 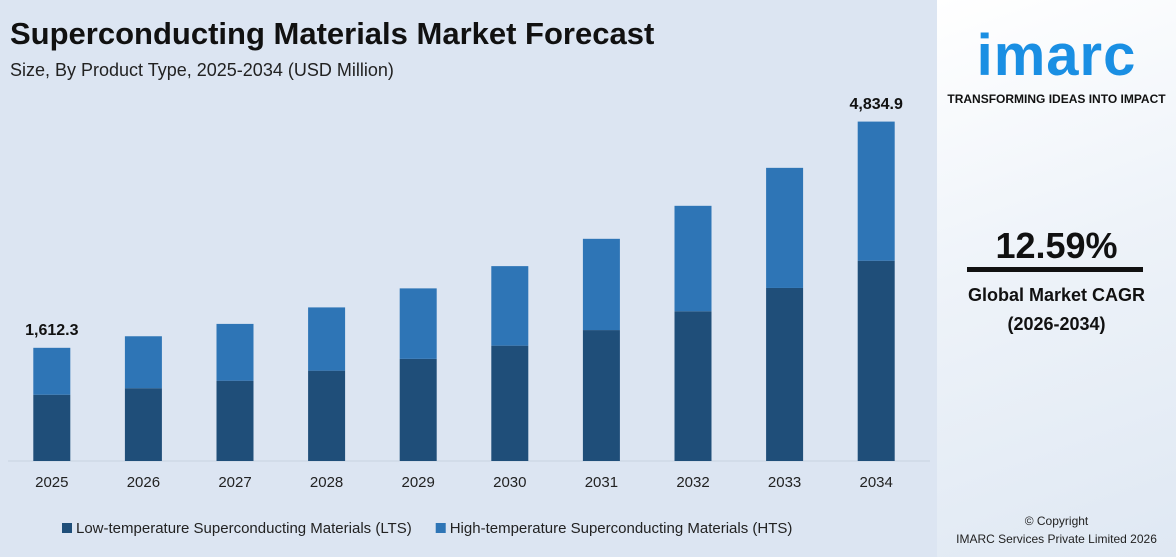 I want to click on cagr-period: (2026-2034), so click(x=1056, y=324).